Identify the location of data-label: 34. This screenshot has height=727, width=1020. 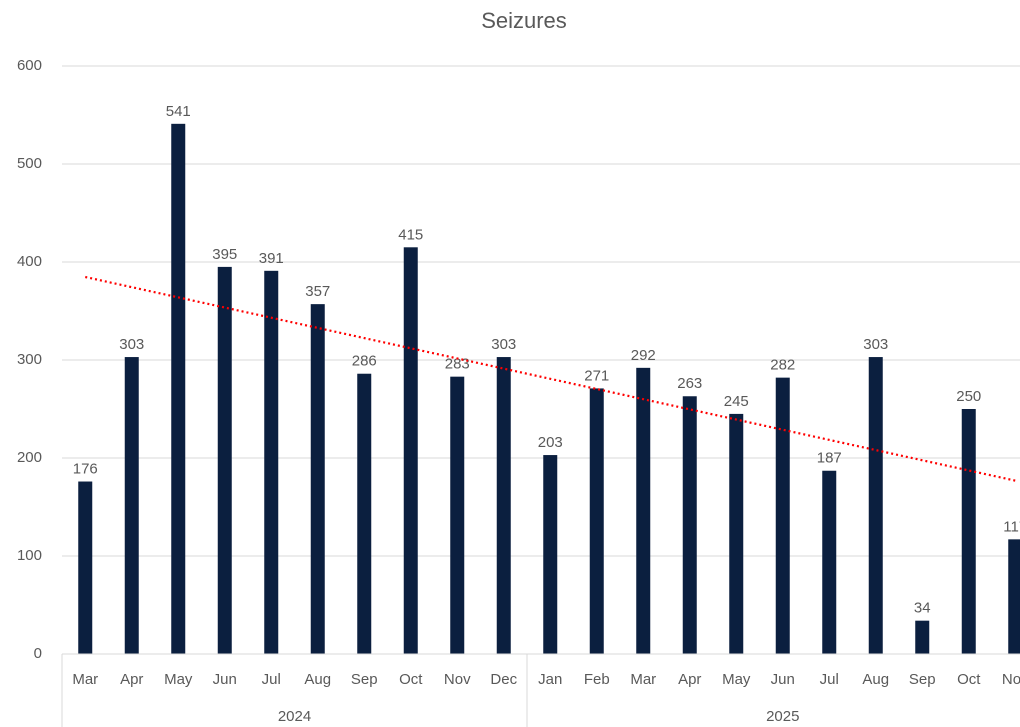
(922, 608).